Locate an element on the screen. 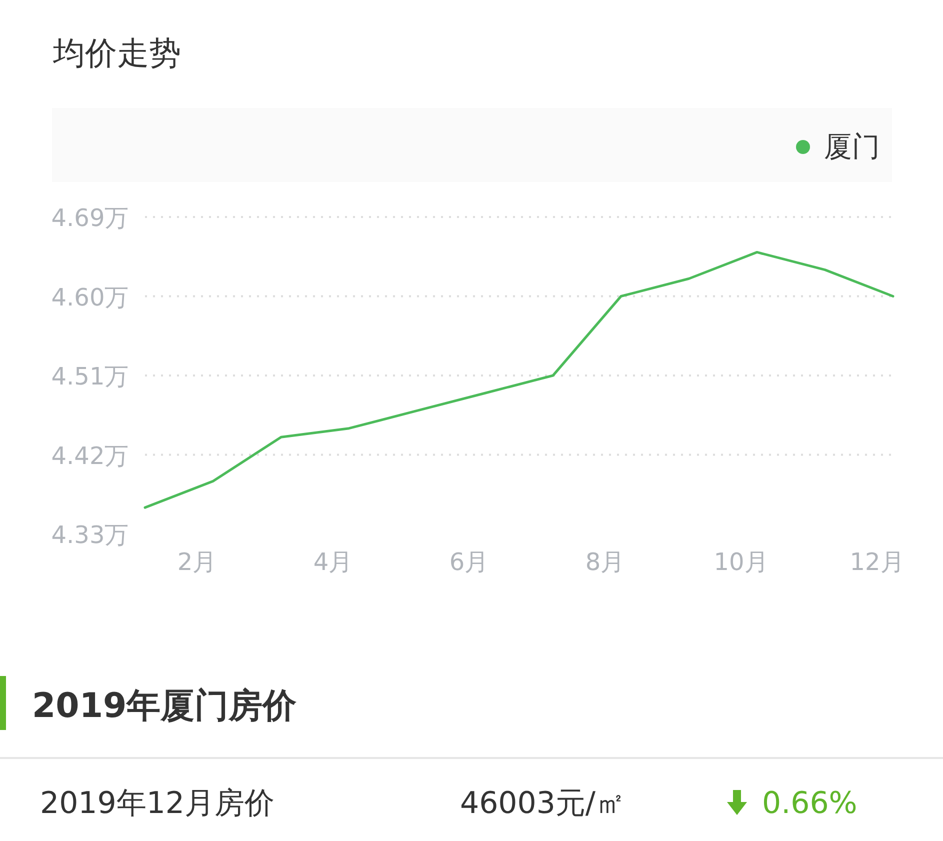  x-tick-label: 10月 is located at coordinates (741, 562).